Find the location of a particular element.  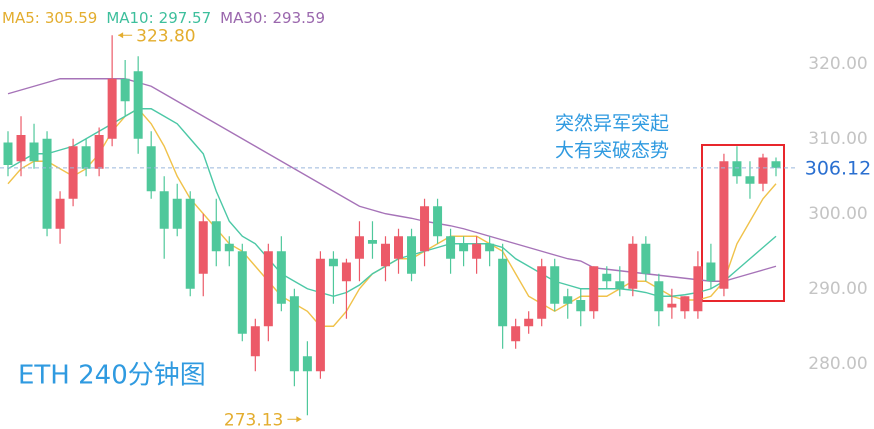

highlight-box is located at coordinates (743, 223).